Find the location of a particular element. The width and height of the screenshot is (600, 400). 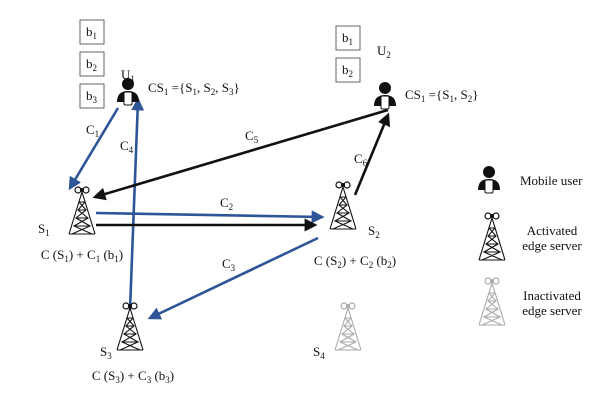

server-cost: C (S2​) + C2​ (b2​) is located at coordinates (355, 261).